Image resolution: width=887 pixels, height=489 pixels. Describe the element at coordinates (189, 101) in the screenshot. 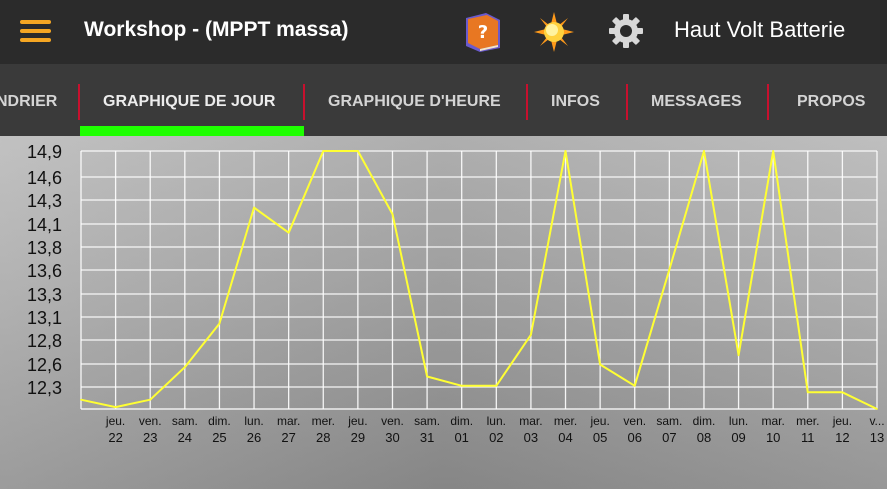

I see `tab-graphique-de-jour: GRAPHIQUE DE JOUR` at that location.